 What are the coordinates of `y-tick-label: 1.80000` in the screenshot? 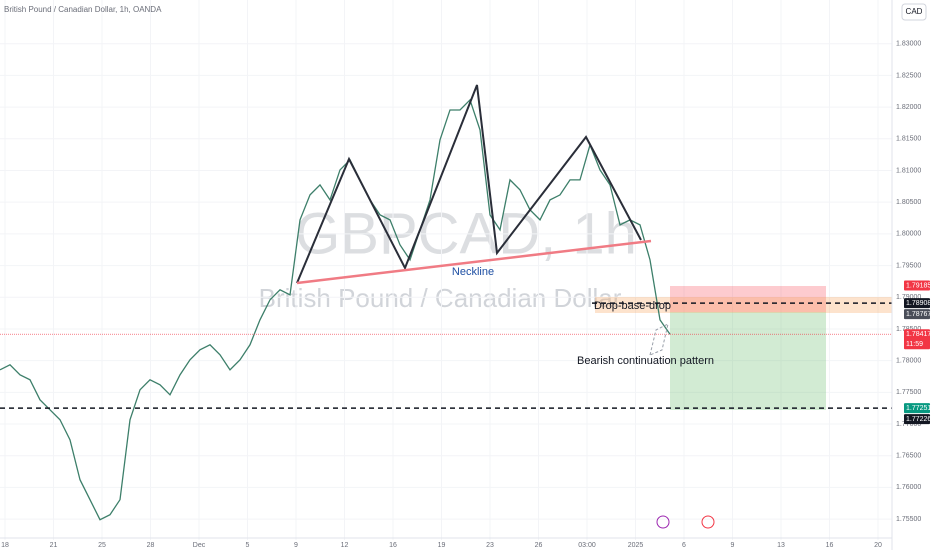 It's located at (908, 234).